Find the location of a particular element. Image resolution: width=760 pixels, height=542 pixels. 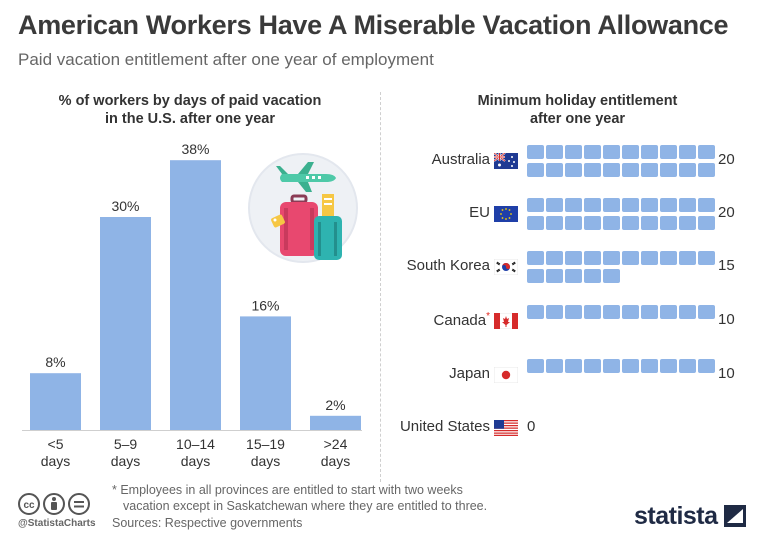

entitlement-value-2: 15 is located at coordinates (726, 265).